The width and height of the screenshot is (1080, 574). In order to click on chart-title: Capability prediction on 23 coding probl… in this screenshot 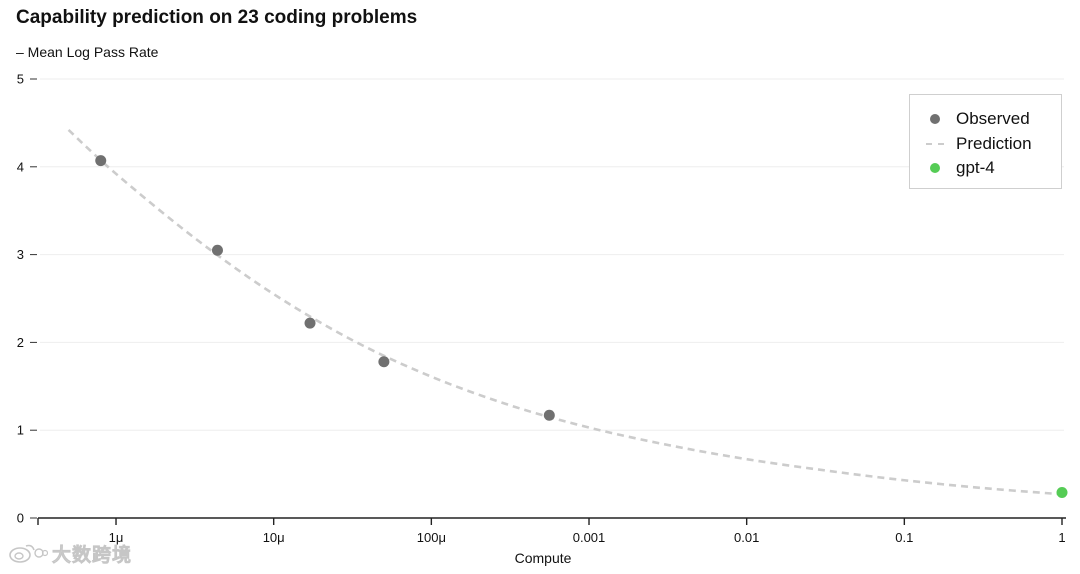, I will do `click(217, 17)`.